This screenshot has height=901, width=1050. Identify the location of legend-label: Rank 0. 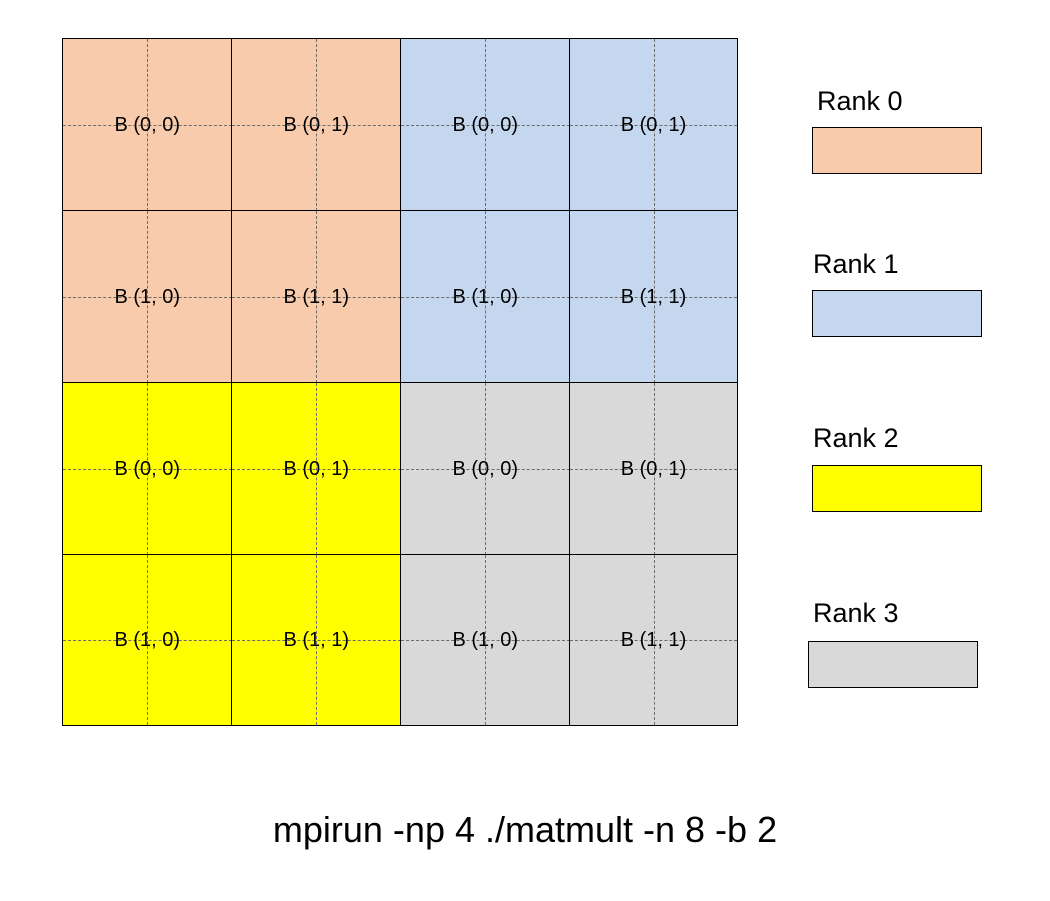
(860, 101).